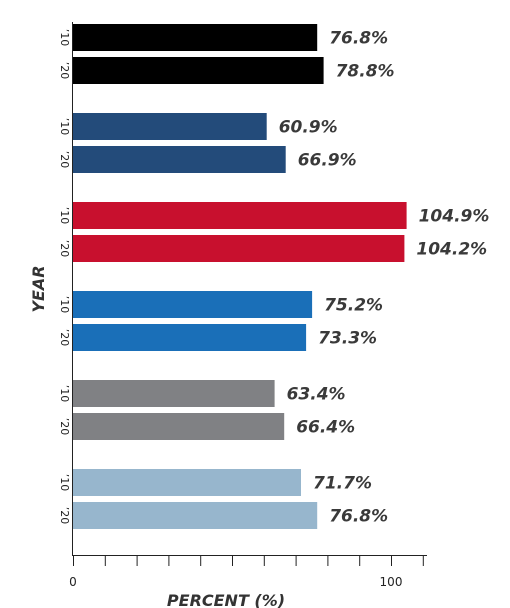 The height and width of the screenshot is (608, 510). I want to click on data-label-0-0: 76.8%, so click(358, 39).